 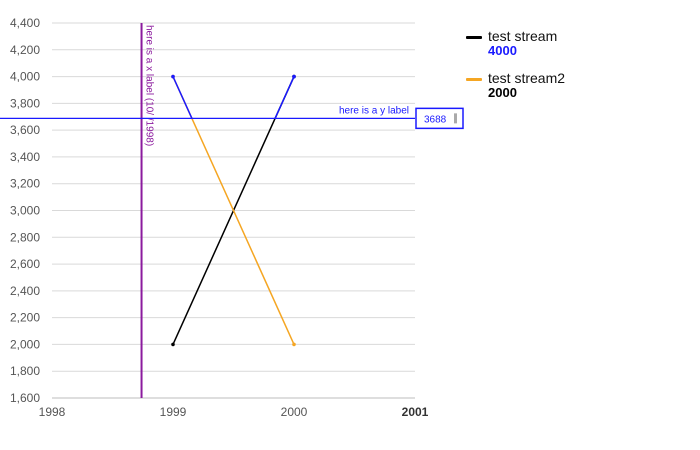 I want to click on y-tick-label: 3,200, so click(x=25, y=184).